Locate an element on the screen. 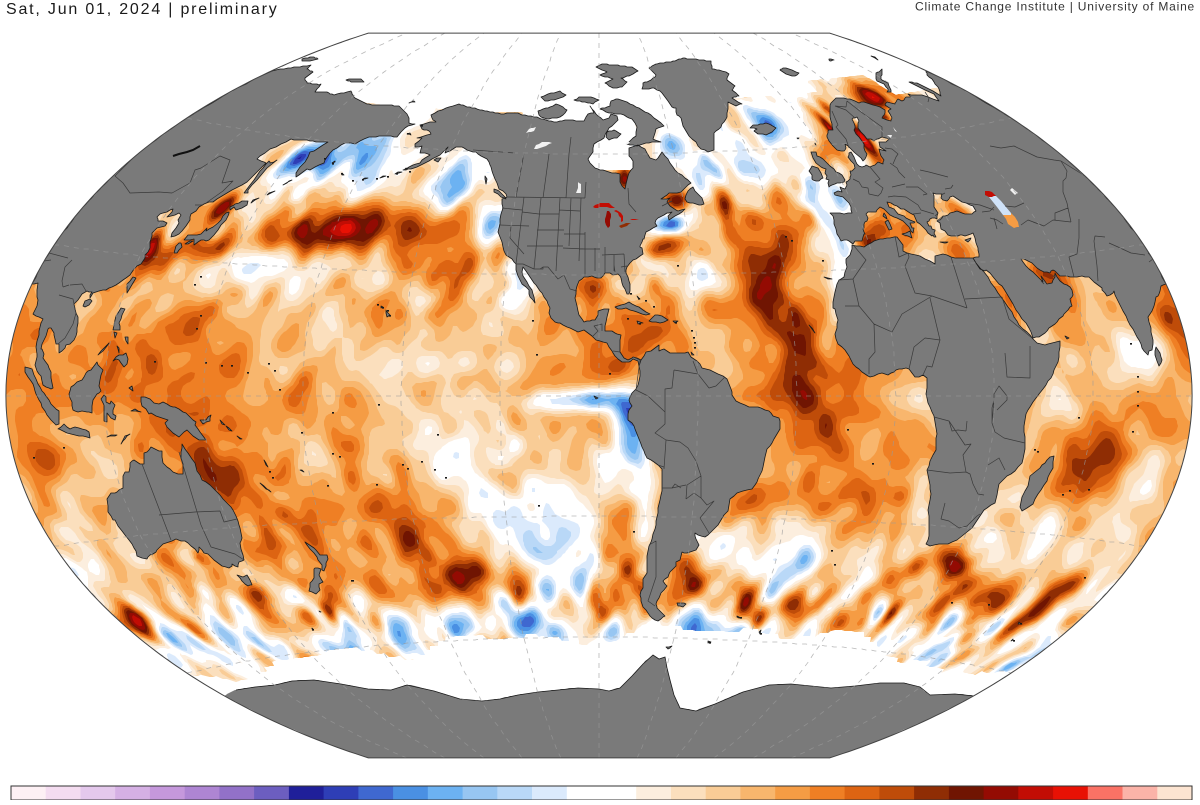 The height and width of the screenshot is (805, 1200). svg-text:Sat, Jun 01, 2024 | preliminar: Sat, Jun 01, 2024 | preliminary is located at coordinates (142, 9).